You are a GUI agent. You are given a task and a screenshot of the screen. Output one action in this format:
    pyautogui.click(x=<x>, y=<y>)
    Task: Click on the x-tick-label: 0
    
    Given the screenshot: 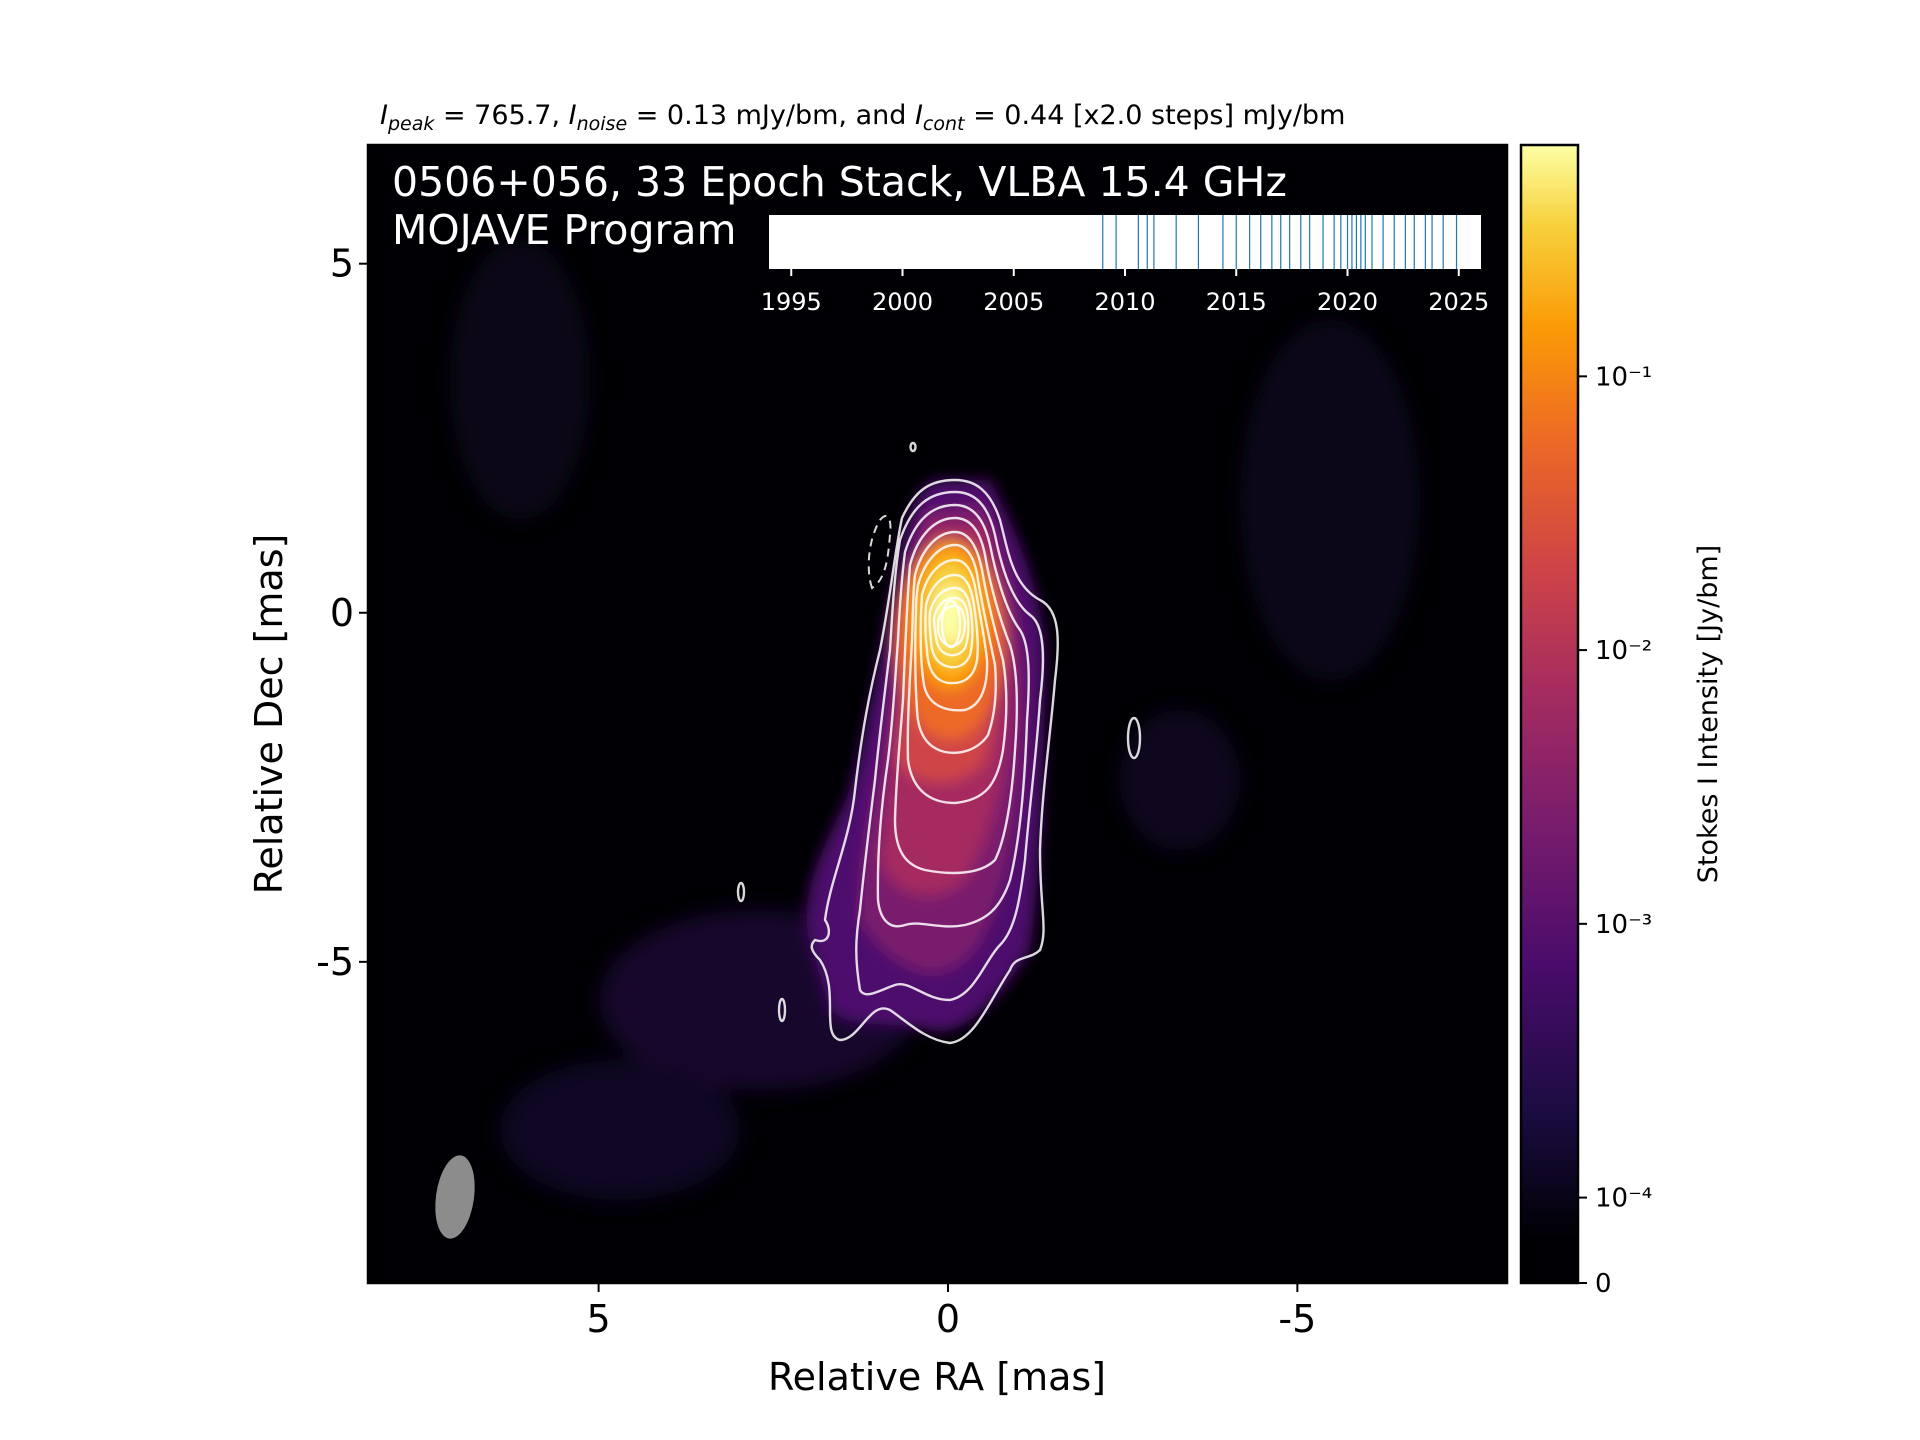 What is the action you would take?
    pyautogui.click(x=948, y=1319)
    